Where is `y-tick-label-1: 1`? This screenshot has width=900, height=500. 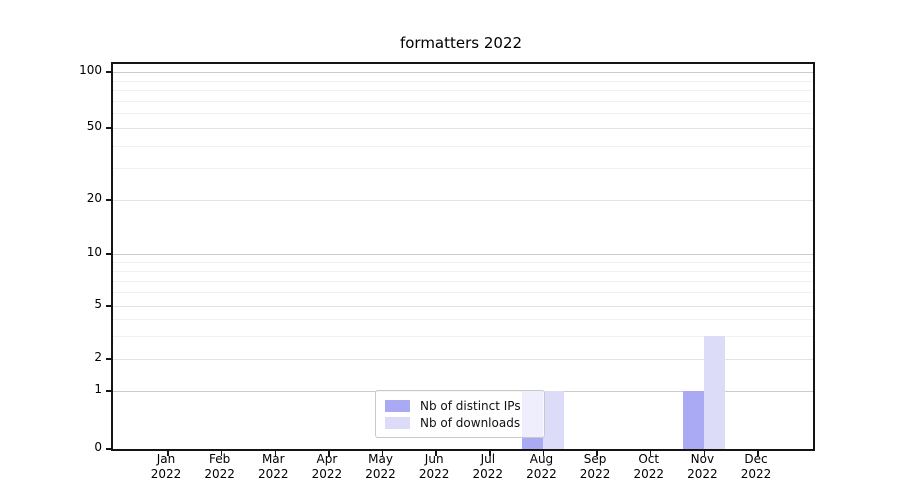
y-tick-label-1: 1 is located at coordinates (98, 389).